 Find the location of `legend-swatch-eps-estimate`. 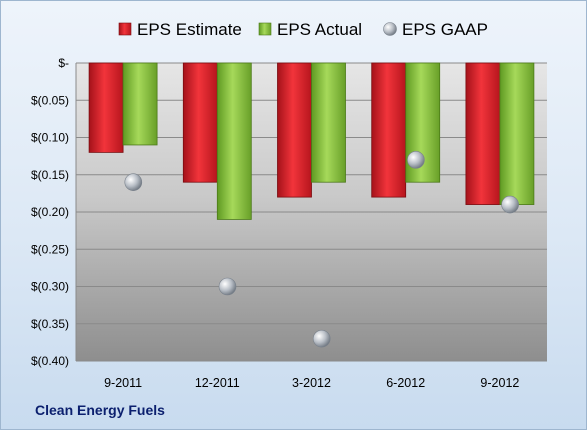

legend-swatch-eps-estimate is located at coordinates (125, 29).